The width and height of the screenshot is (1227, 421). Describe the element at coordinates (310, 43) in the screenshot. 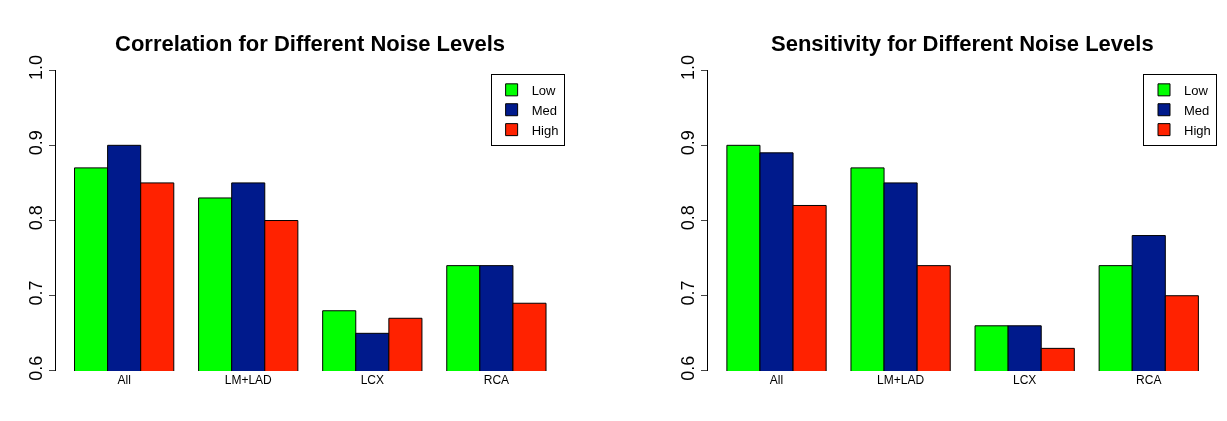

I see `chart-title: Correlation for Different Noise Levels` at that location.